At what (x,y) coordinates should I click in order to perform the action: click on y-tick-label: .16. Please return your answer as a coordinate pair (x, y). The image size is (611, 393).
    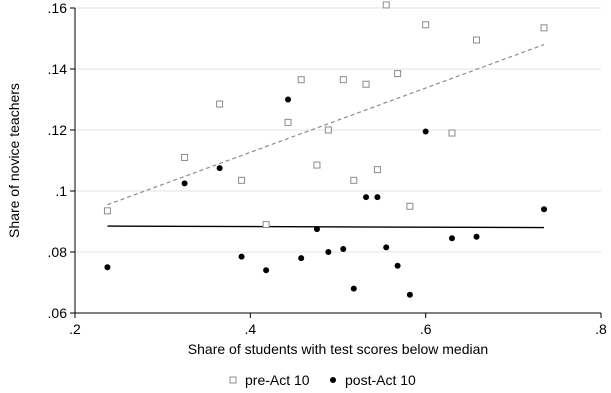
    Looking at the image, I should click on (58, 8).